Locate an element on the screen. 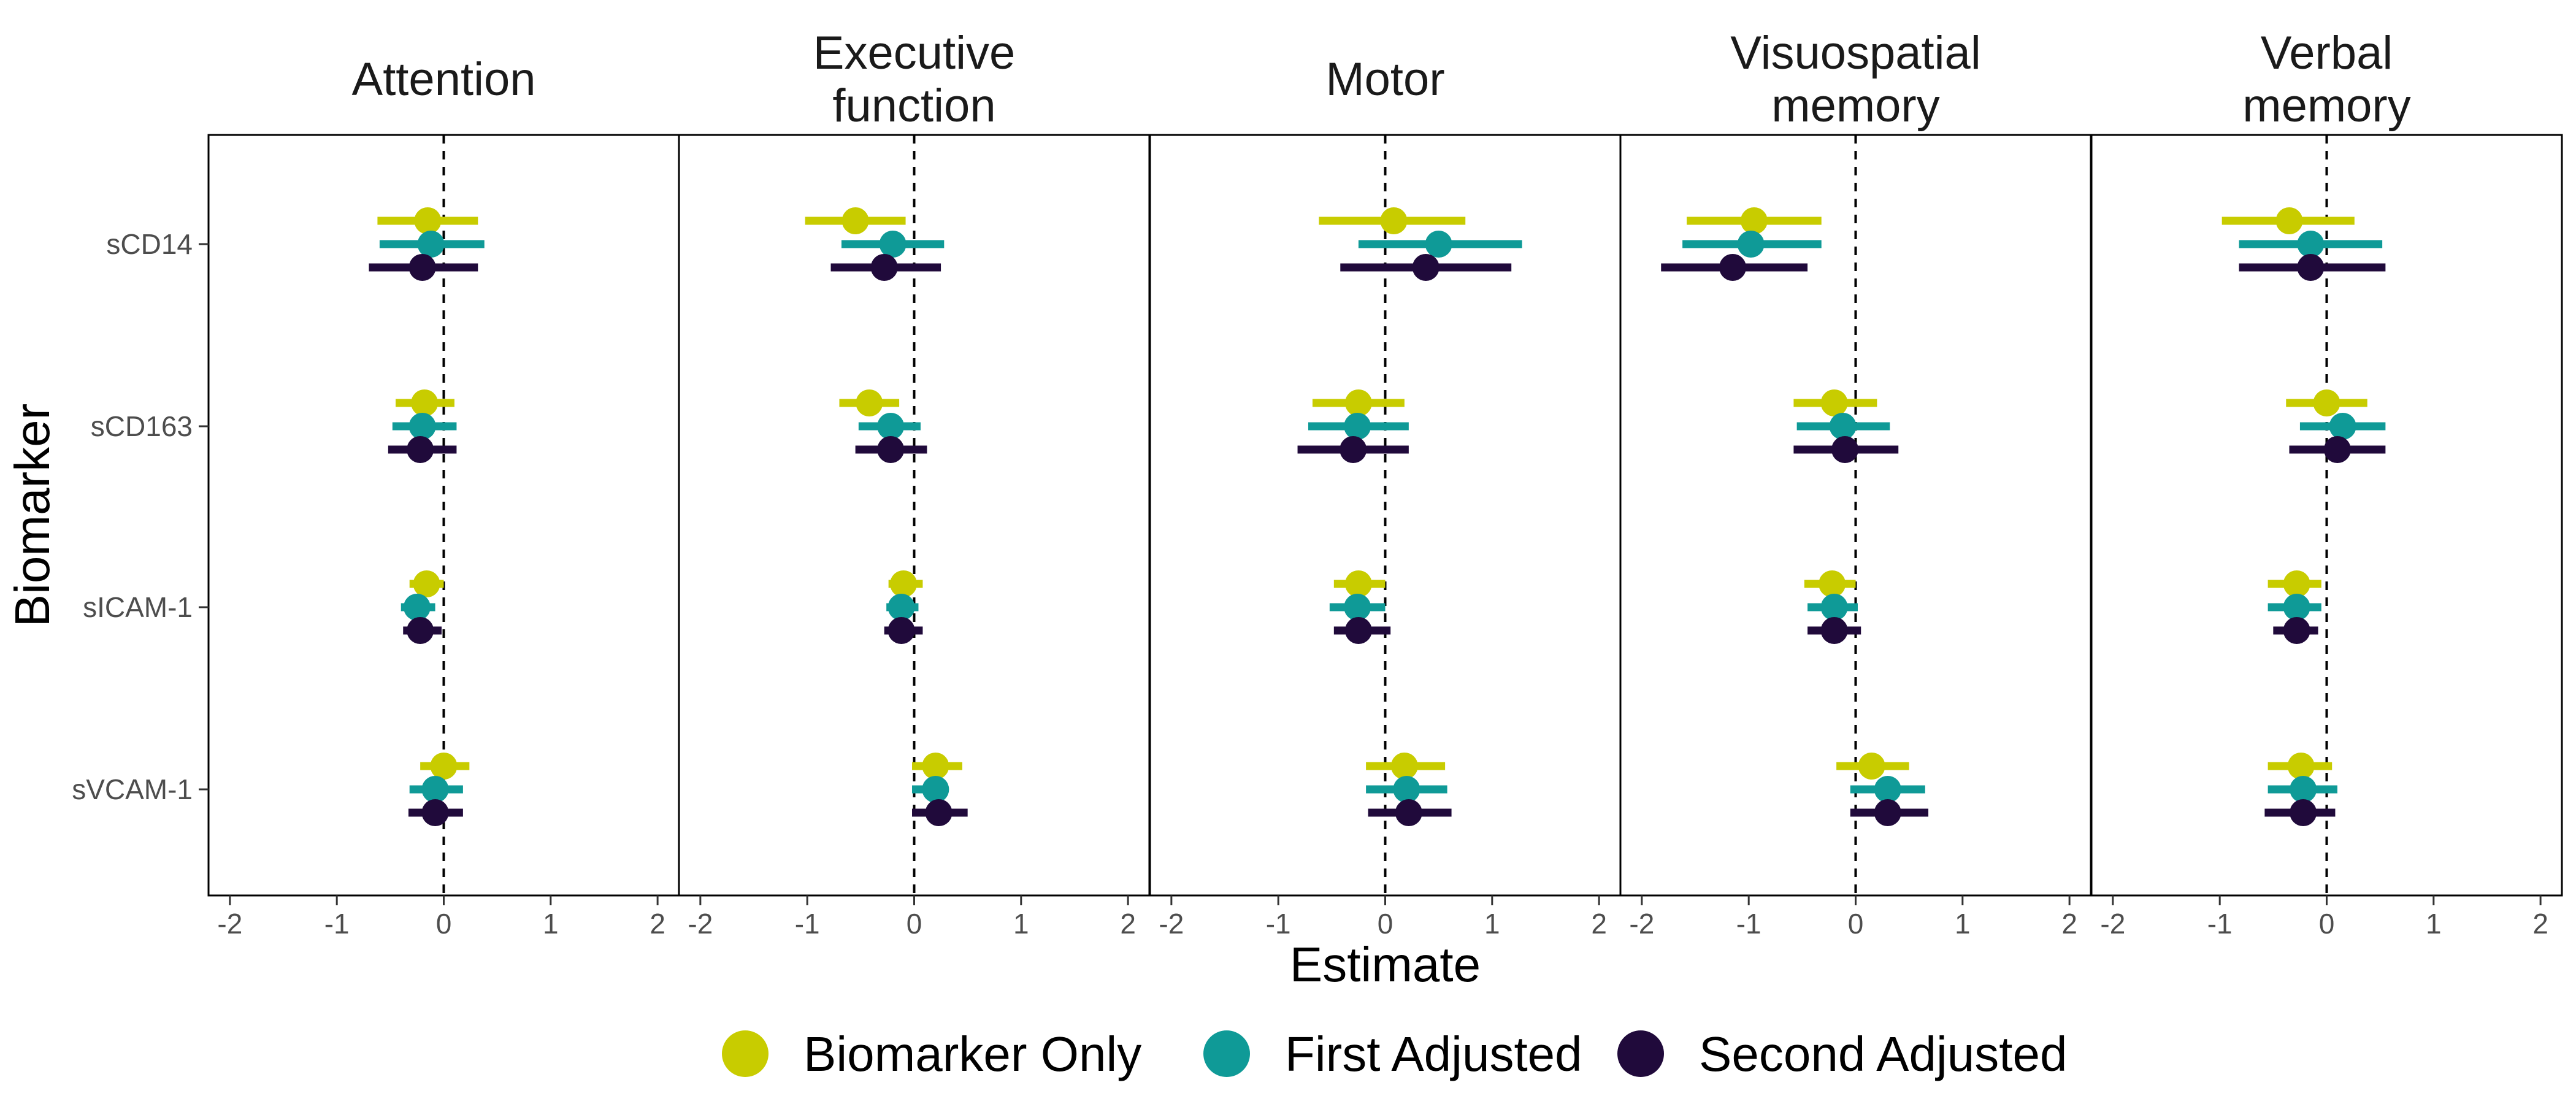  panel-title: Attention is located at coordinates (444, 79).